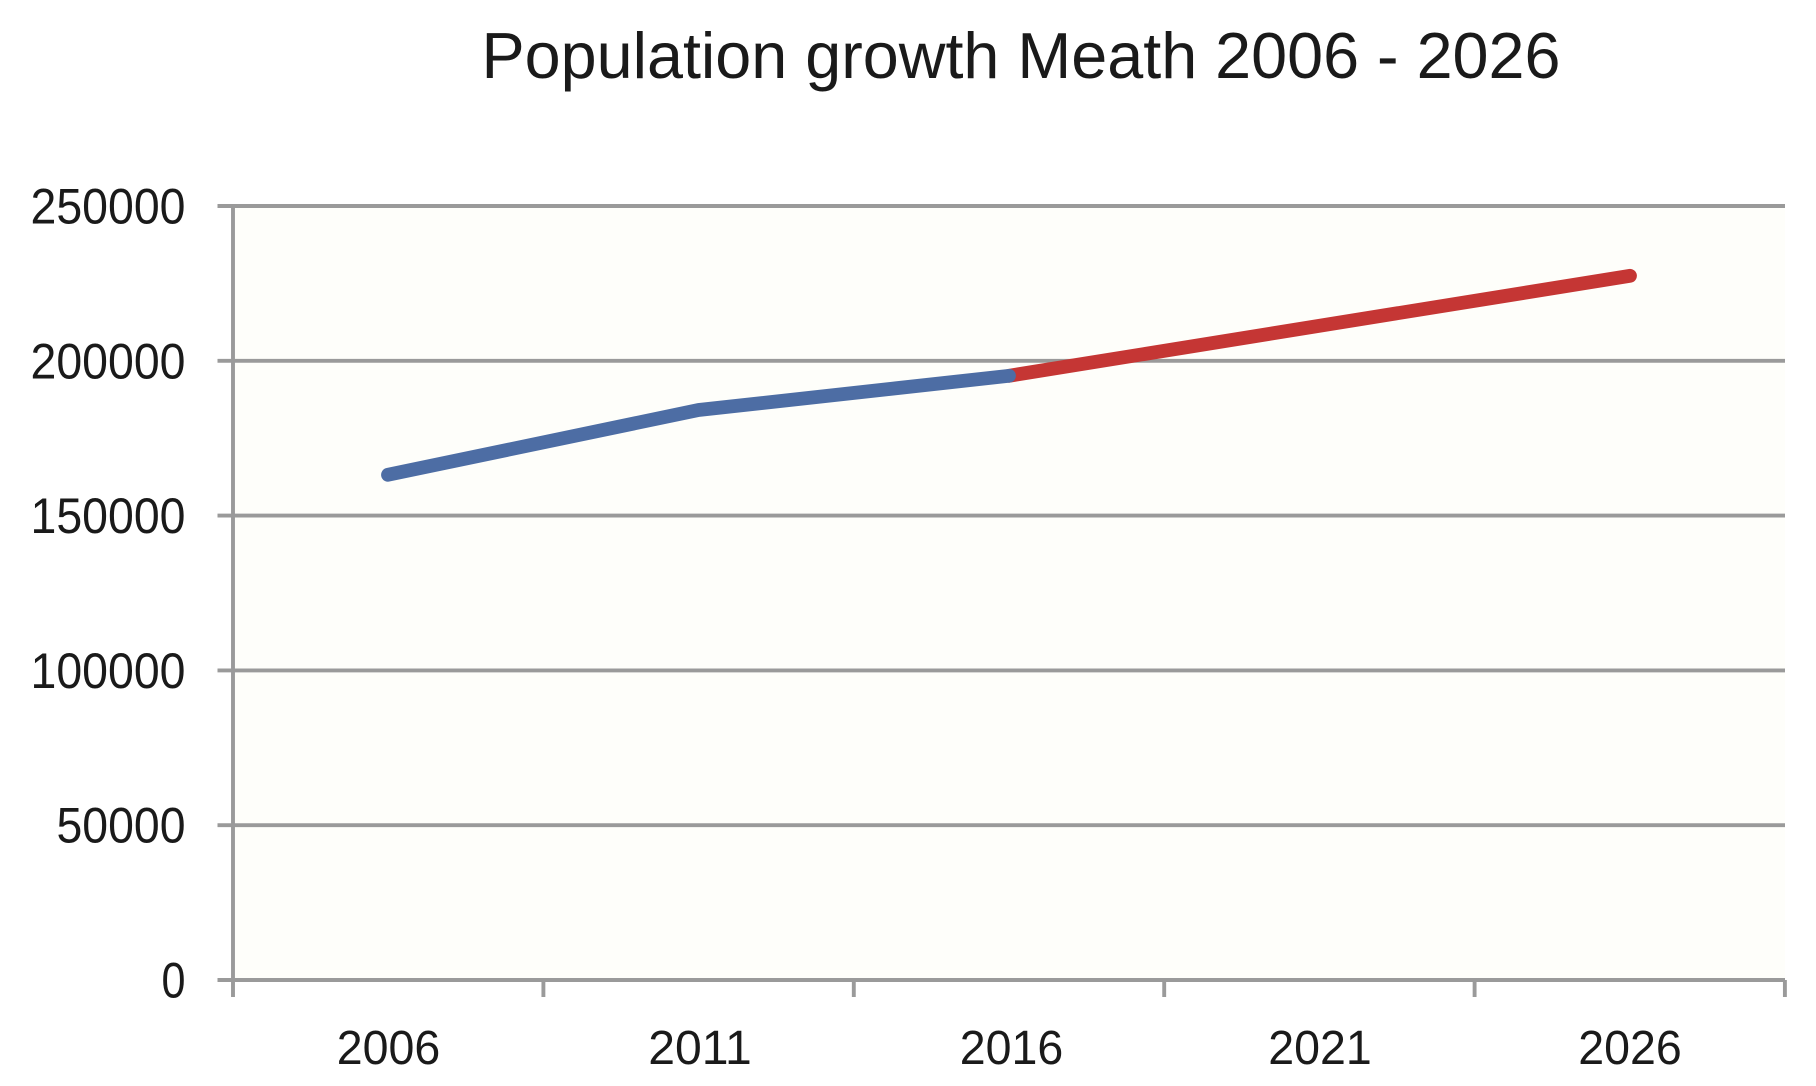 The image size is (1816, 1086). Describe the element at coordinates (1320, 1048) in the screenshot. I see `svg-text: 2021` at that location.